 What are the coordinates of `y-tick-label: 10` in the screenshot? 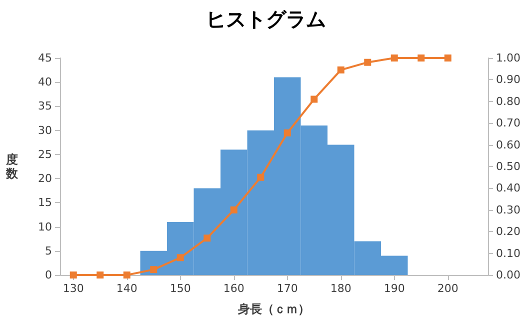 It's located at (45, 227).